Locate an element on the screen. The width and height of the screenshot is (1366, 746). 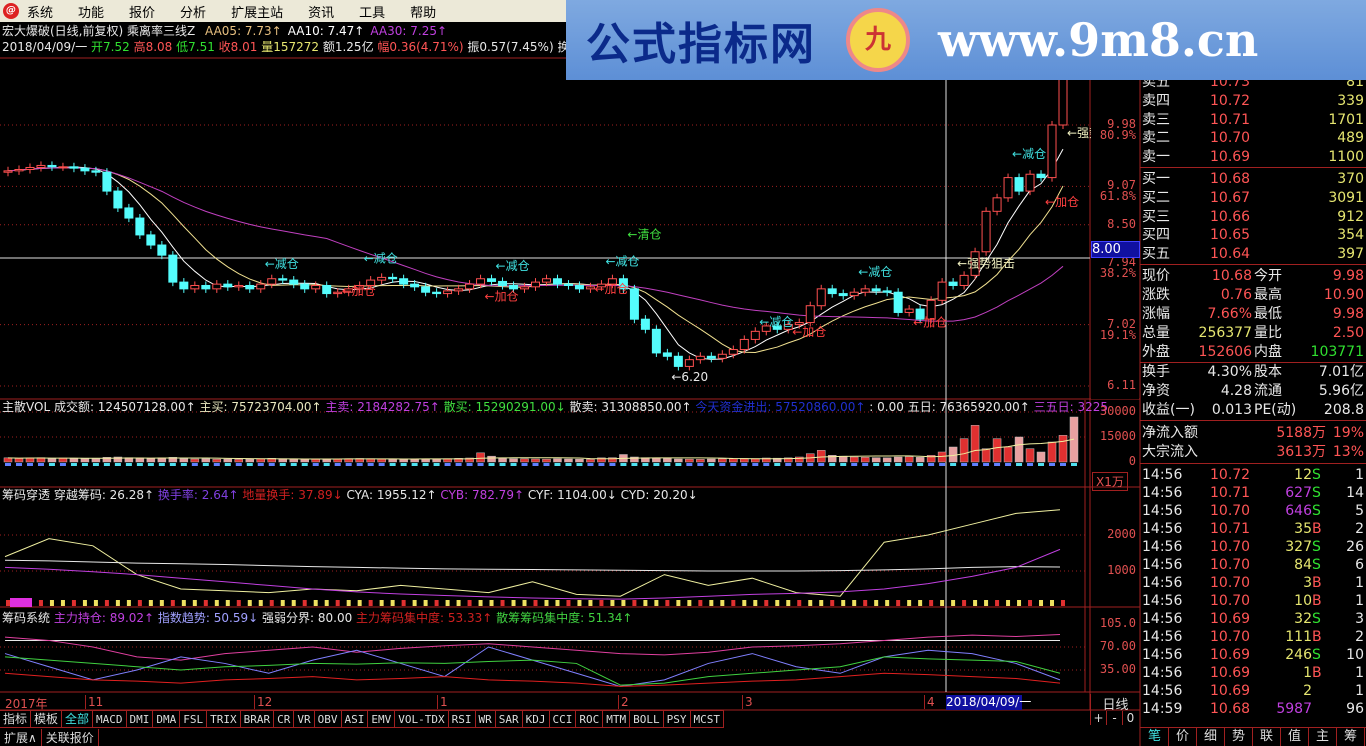
tab-cr: CR is located at coordinates (284, 719).